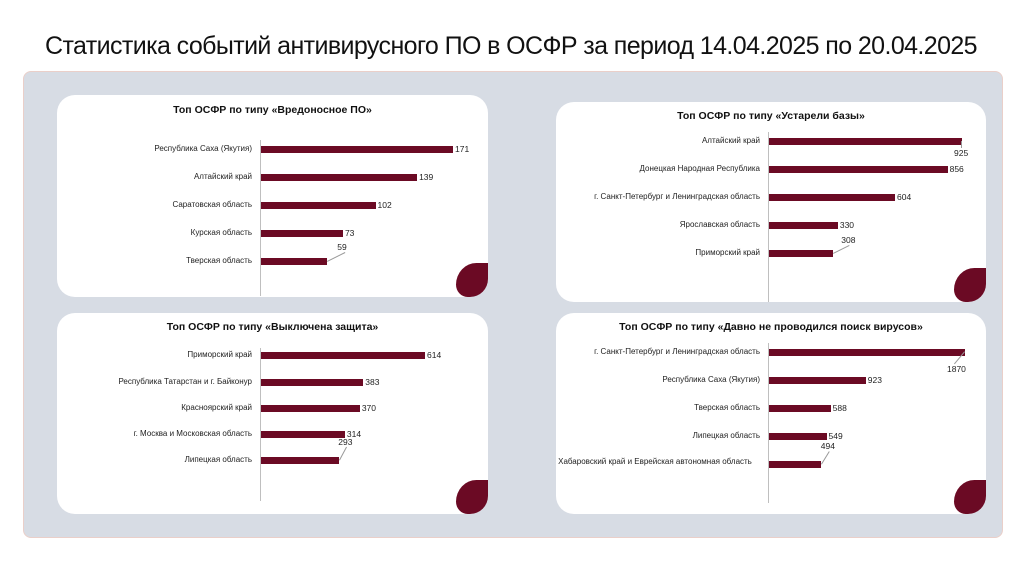  What do you see at coordinates (345, 442) in the screenshot?
I see `data-label: 293` at bounding box center [345, 442].